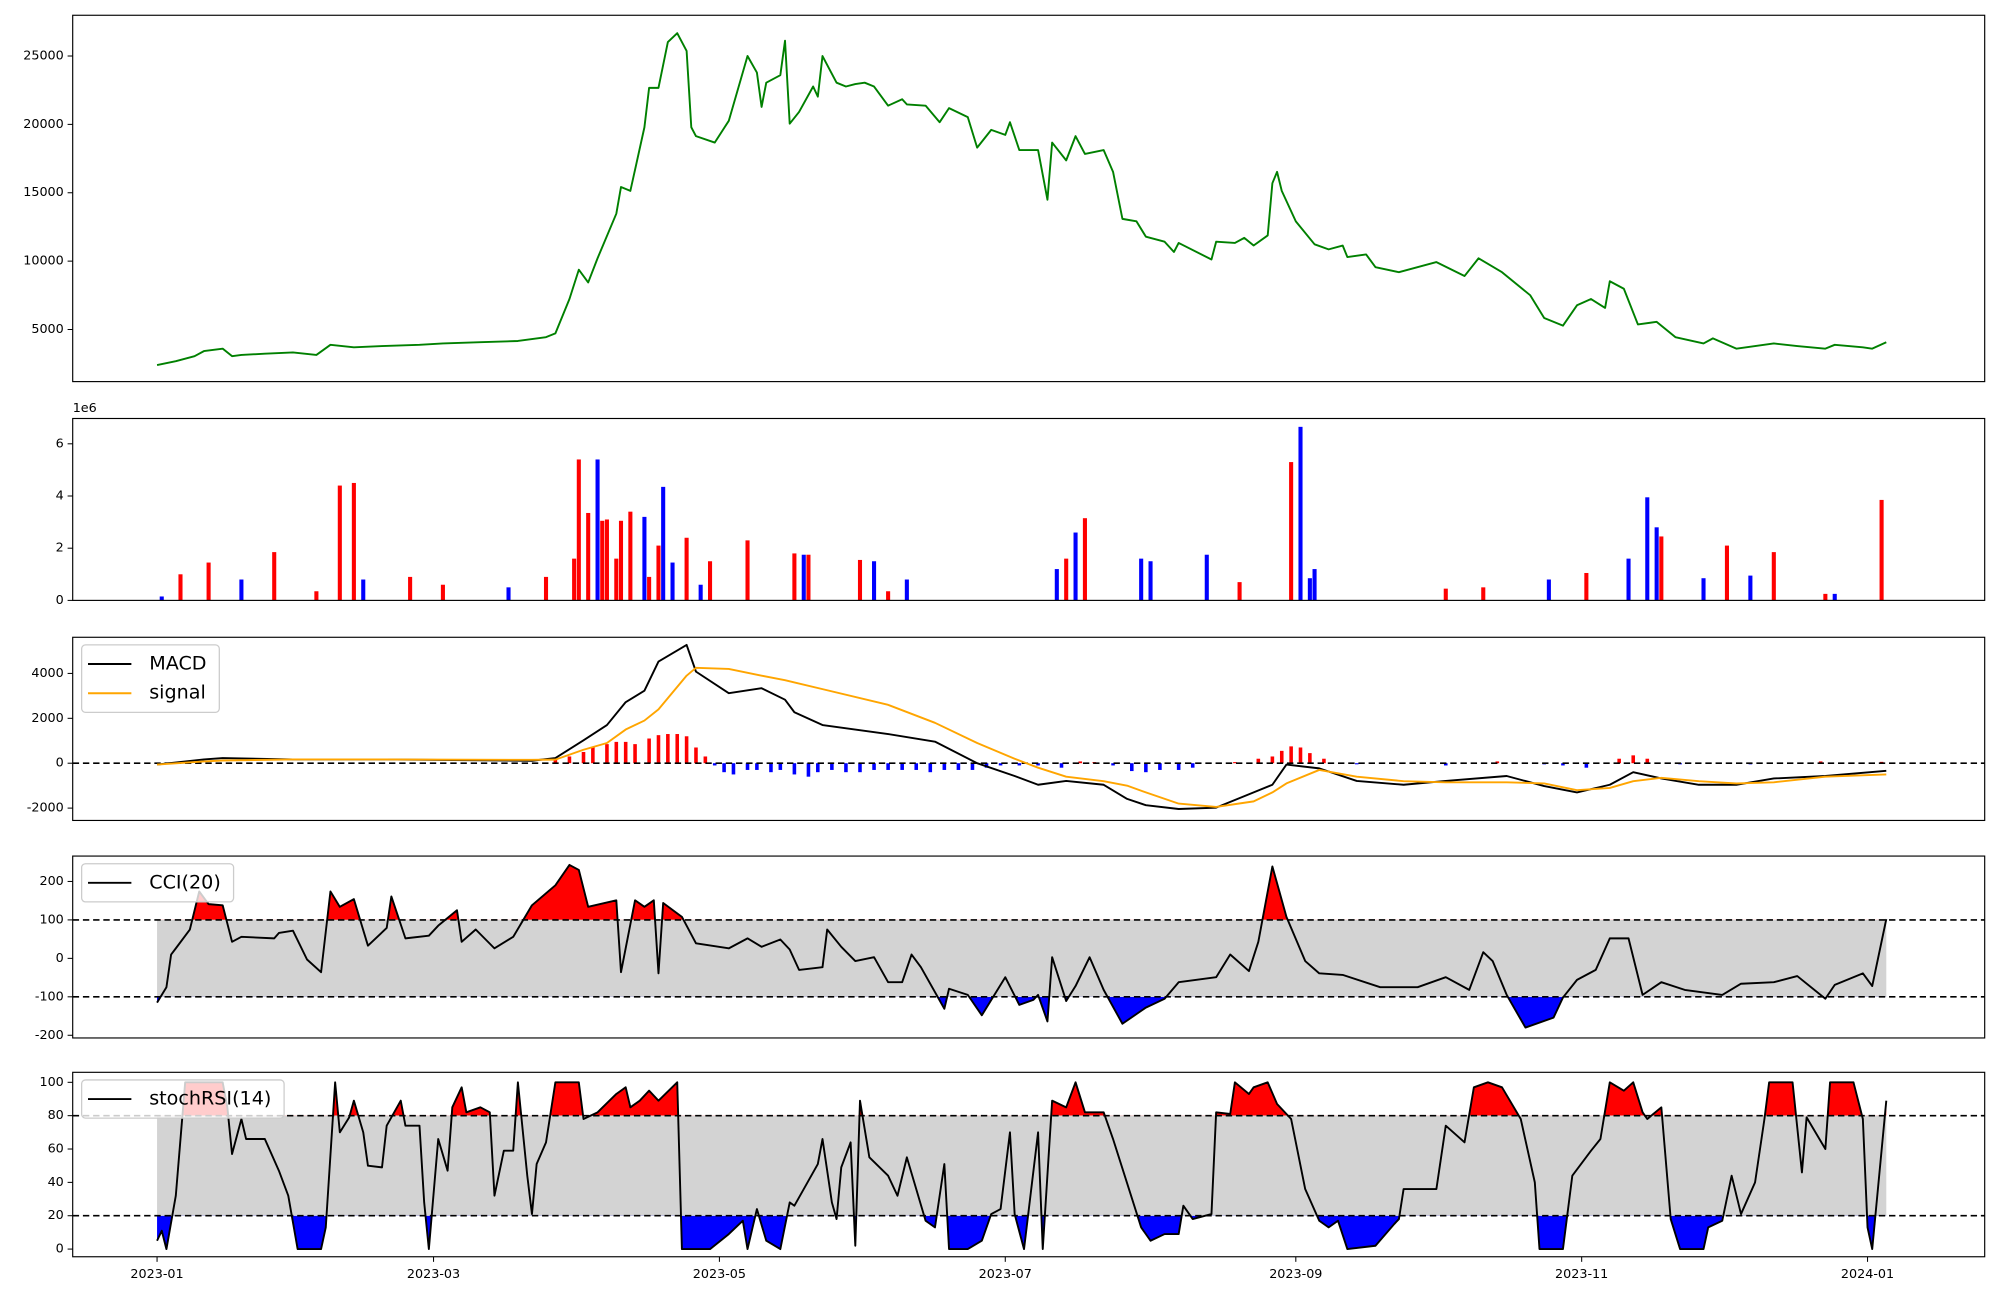  I want to click on y-tick-label: 100, so click(51, 919).